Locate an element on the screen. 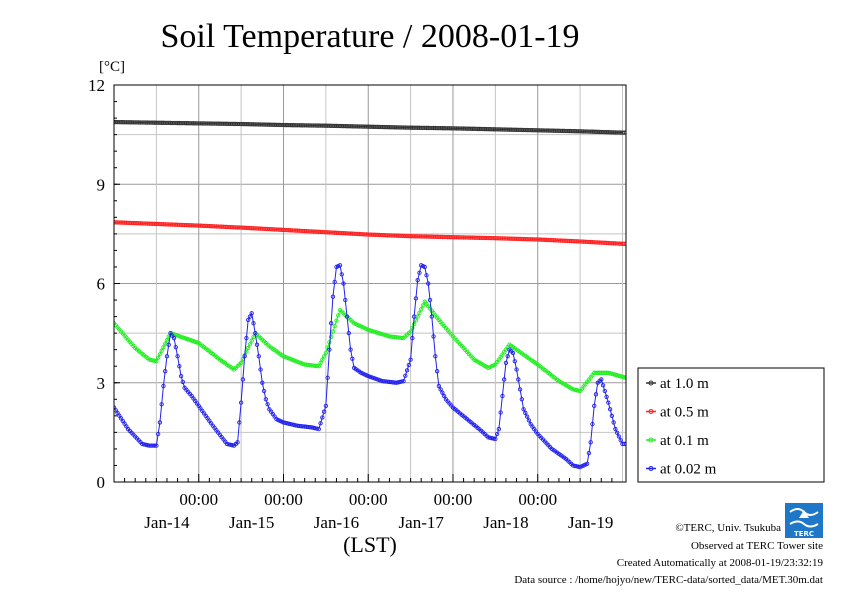  x-tick-date-label: Jan-14 is located at coordinates (167, 522).